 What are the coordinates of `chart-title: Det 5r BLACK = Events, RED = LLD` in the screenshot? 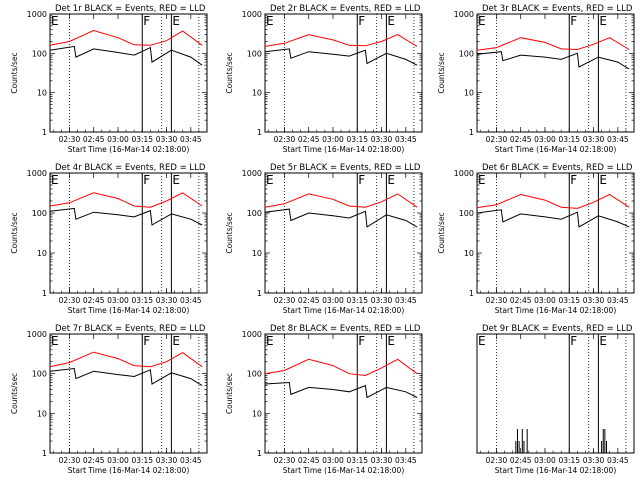 It's located at (345, 168).